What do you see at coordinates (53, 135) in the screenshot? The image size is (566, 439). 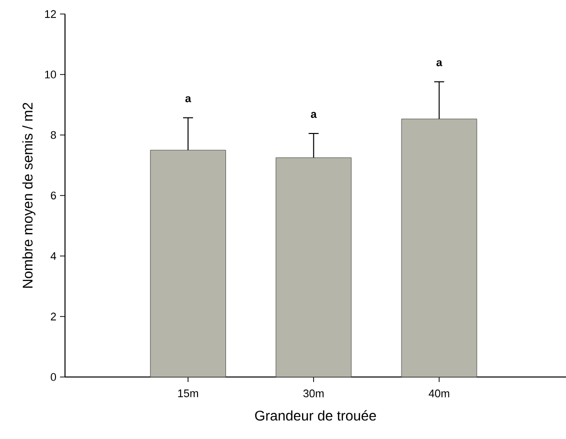 I see `y-tick-label: 8` at bounding box center [53, 135].